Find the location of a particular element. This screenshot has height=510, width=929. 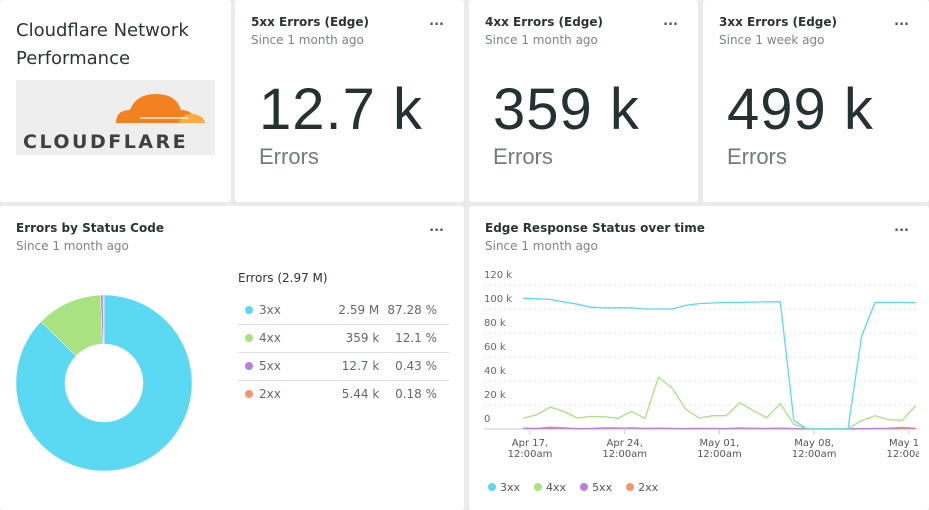

legend-item-4xx: 4xx is located at coordinates (550, 487).